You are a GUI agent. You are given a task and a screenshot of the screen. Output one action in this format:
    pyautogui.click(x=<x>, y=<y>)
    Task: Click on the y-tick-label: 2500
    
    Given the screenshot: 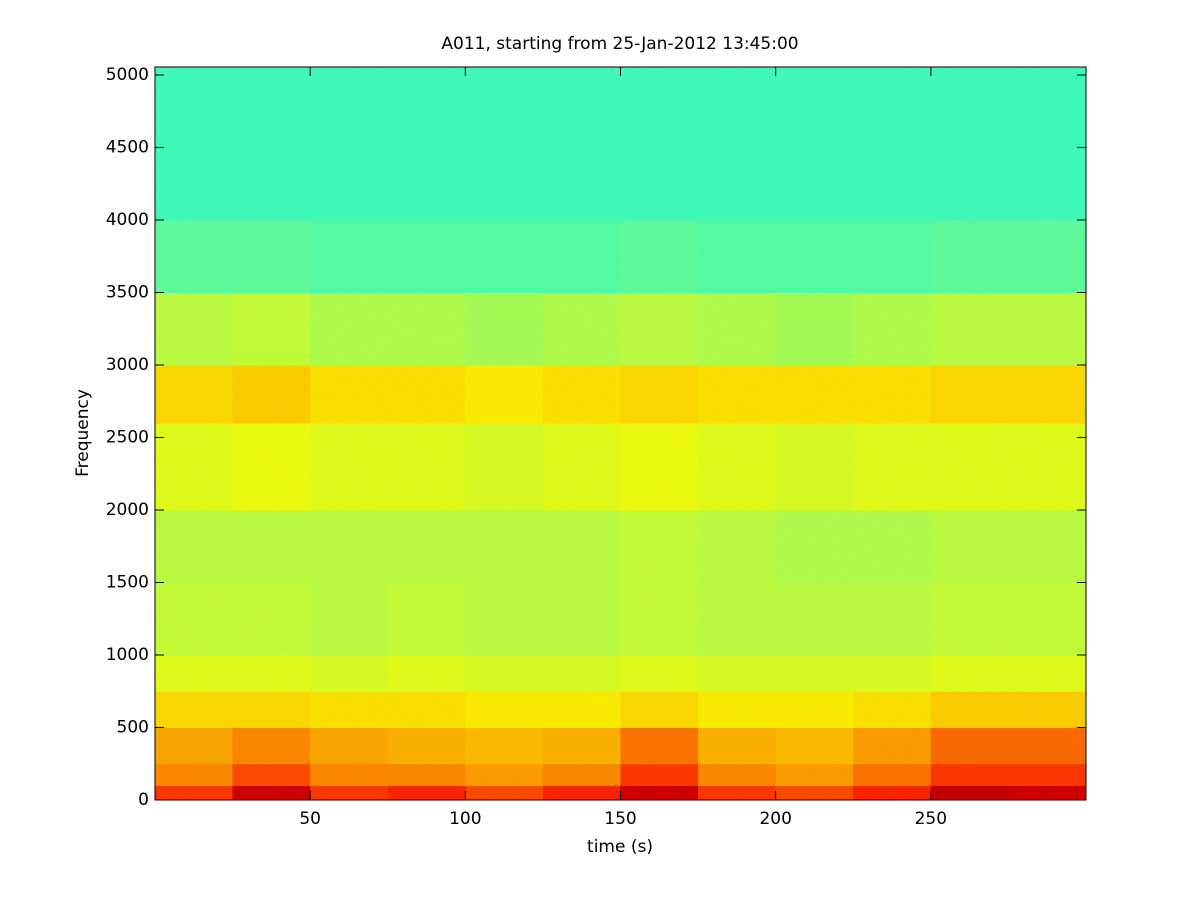 What is the action you would take?
    pyautogui.click(x=127, y=437)
    